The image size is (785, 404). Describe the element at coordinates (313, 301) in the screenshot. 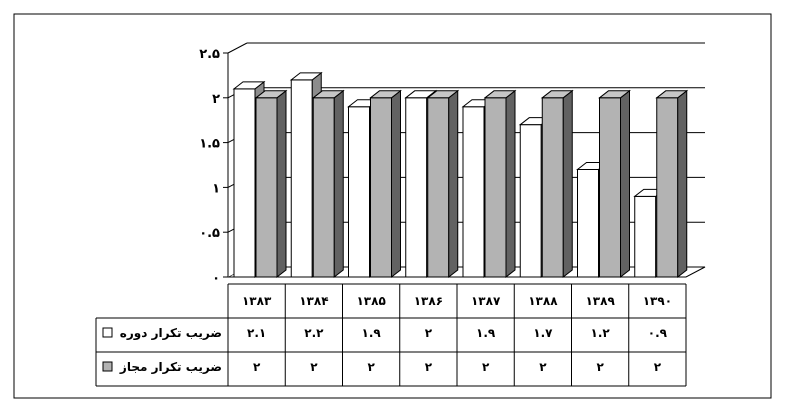

I see `x-tick-label: ۱۳۸۴` at that location.